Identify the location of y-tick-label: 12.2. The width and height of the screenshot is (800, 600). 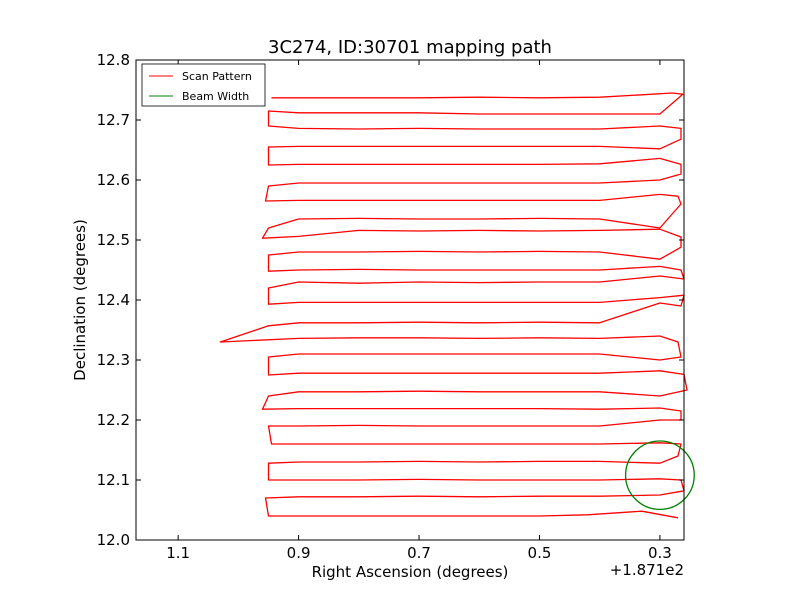
(113, 420).